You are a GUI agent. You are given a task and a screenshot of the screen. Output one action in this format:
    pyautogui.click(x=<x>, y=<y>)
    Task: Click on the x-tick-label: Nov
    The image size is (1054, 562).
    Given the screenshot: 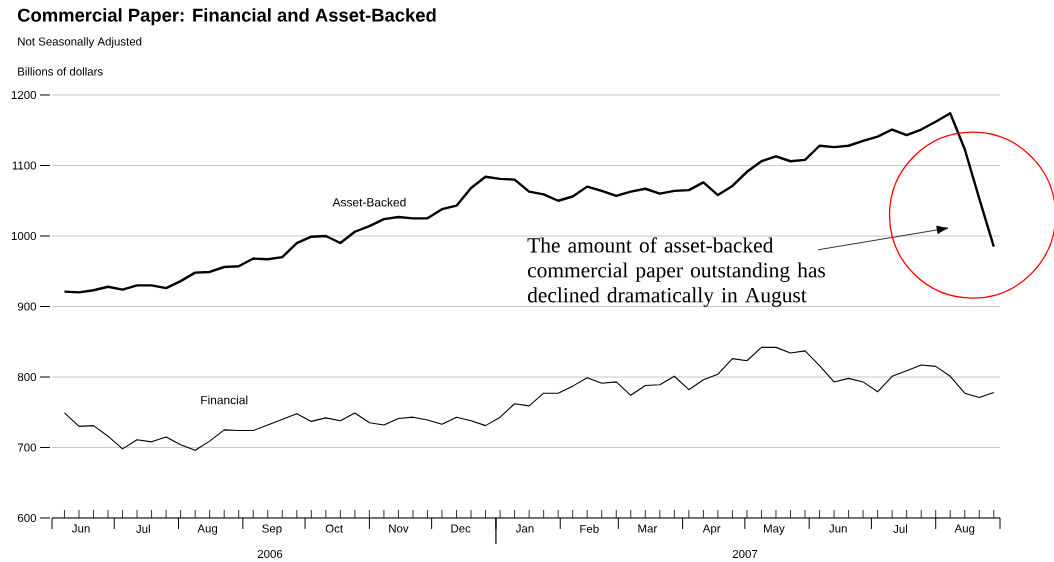 What is the action you would take?
    pyautogui.click(x=399, y=528)
    